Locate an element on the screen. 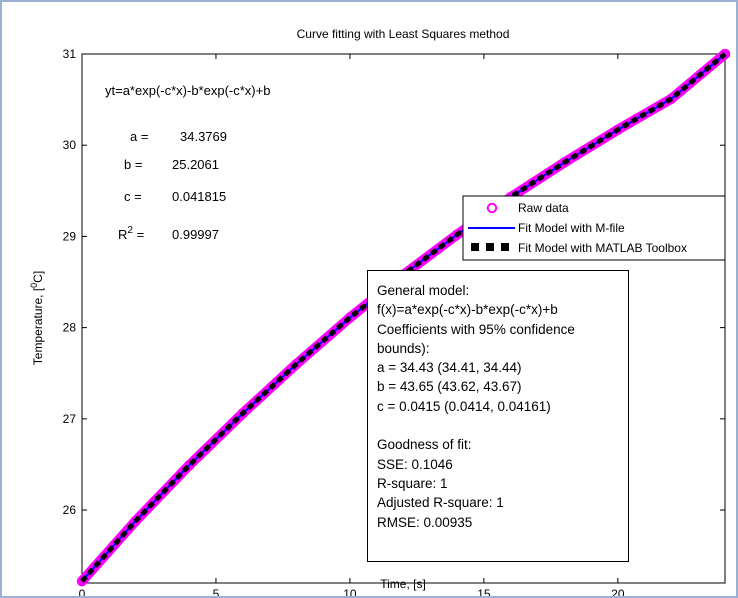 Image resolution: width=738 pixels, height=598 pixels. legend-marker-raw-data is located at coordinates (492, 208).